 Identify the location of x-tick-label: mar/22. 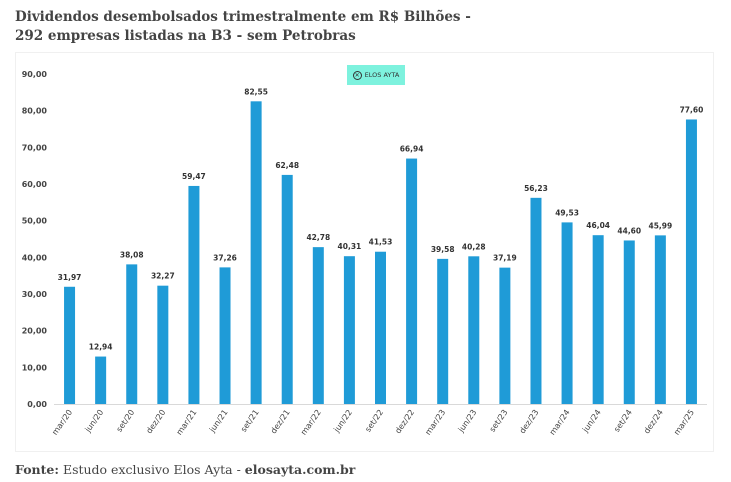
(311, 422).